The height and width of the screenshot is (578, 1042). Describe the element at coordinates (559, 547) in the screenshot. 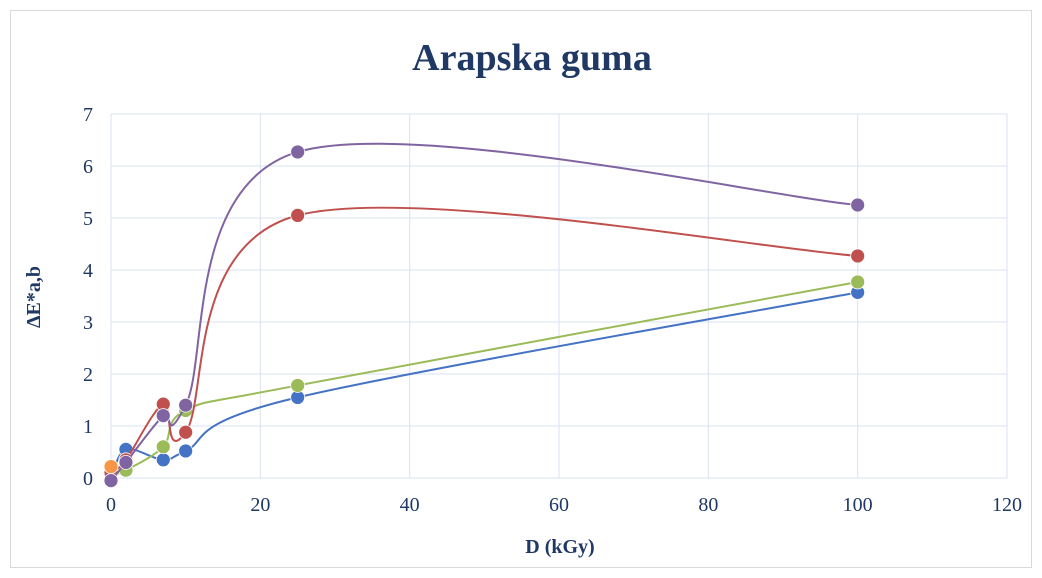

I see `x-axis-label: D (kGy)` at that location.